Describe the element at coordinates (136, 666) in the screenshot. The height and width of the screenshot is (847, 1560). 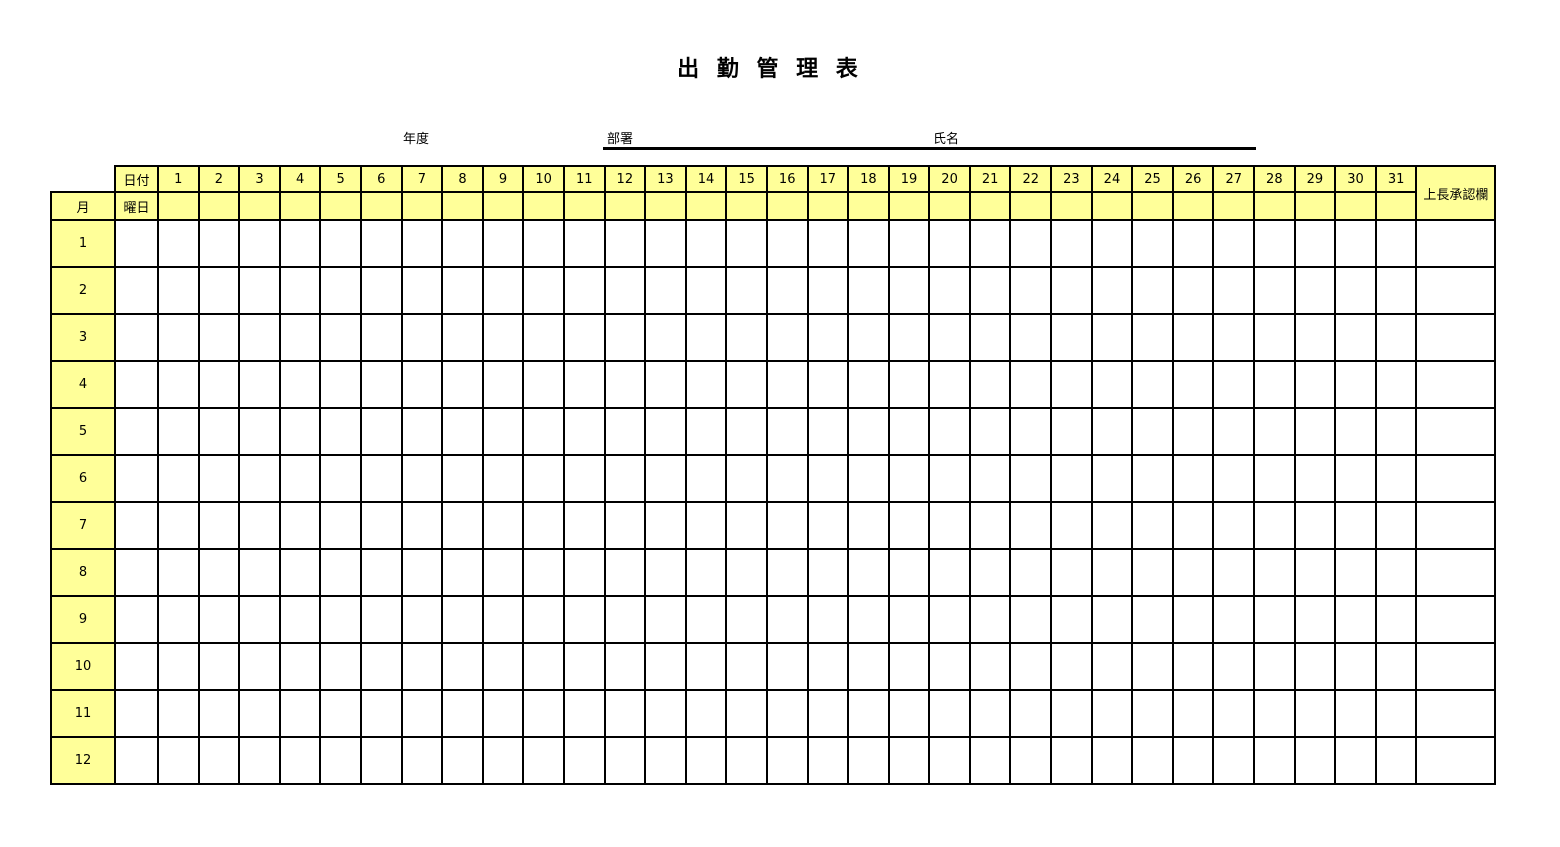
I see `entry-cell-month-10-weekday-col` at that location.